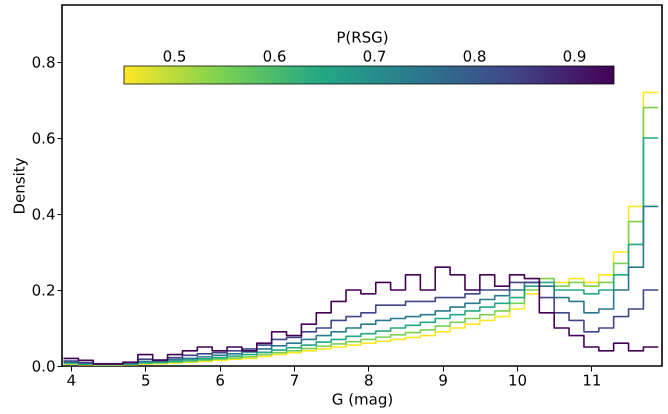 This screenshot has width=668, height=414. What do you see at coordinates (44, 63) in the screenshot?
I see `y-tick-label: 0.8` at bounding box center [44, 63].